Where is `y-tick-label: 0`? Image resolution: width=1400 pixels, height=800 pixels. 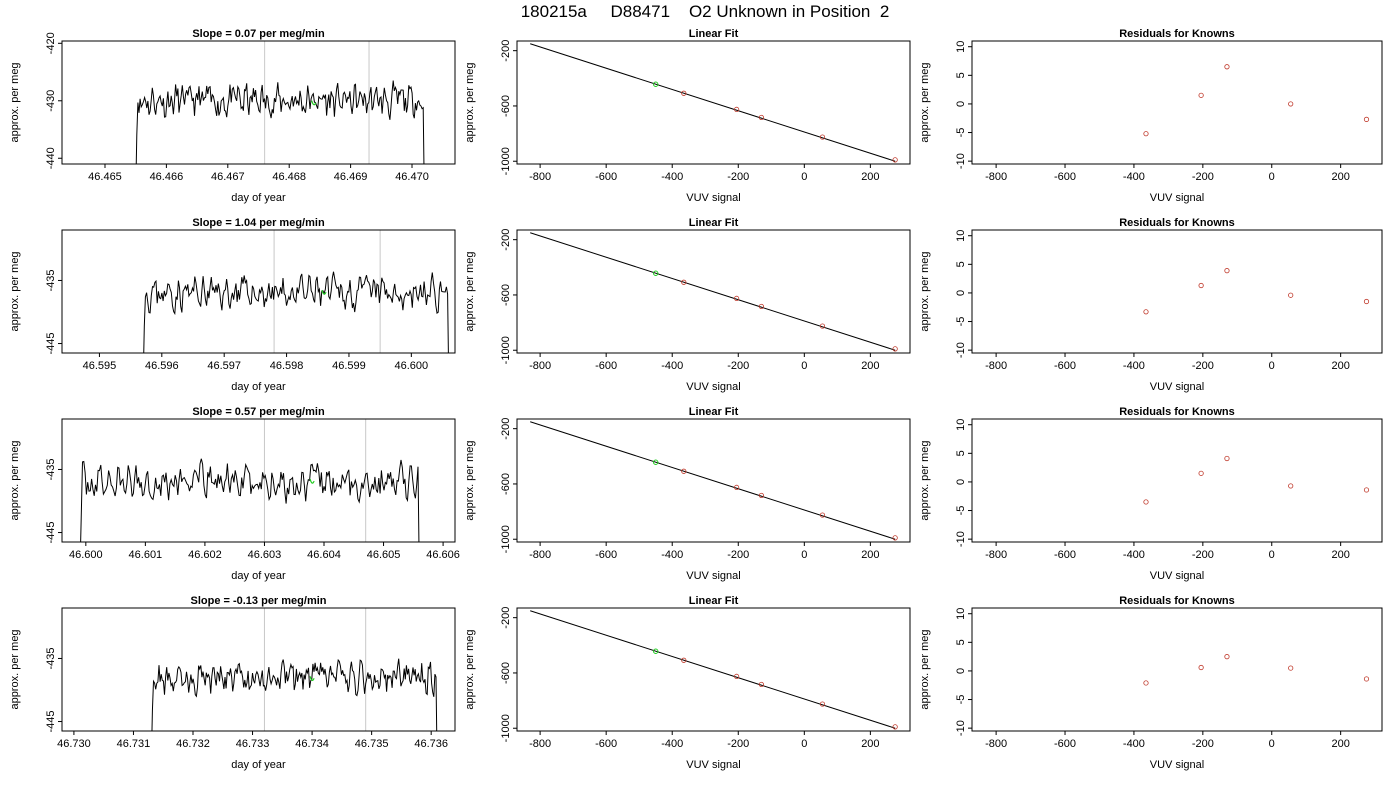
y-tick-label: 0 is located at coordinates (961, 293).